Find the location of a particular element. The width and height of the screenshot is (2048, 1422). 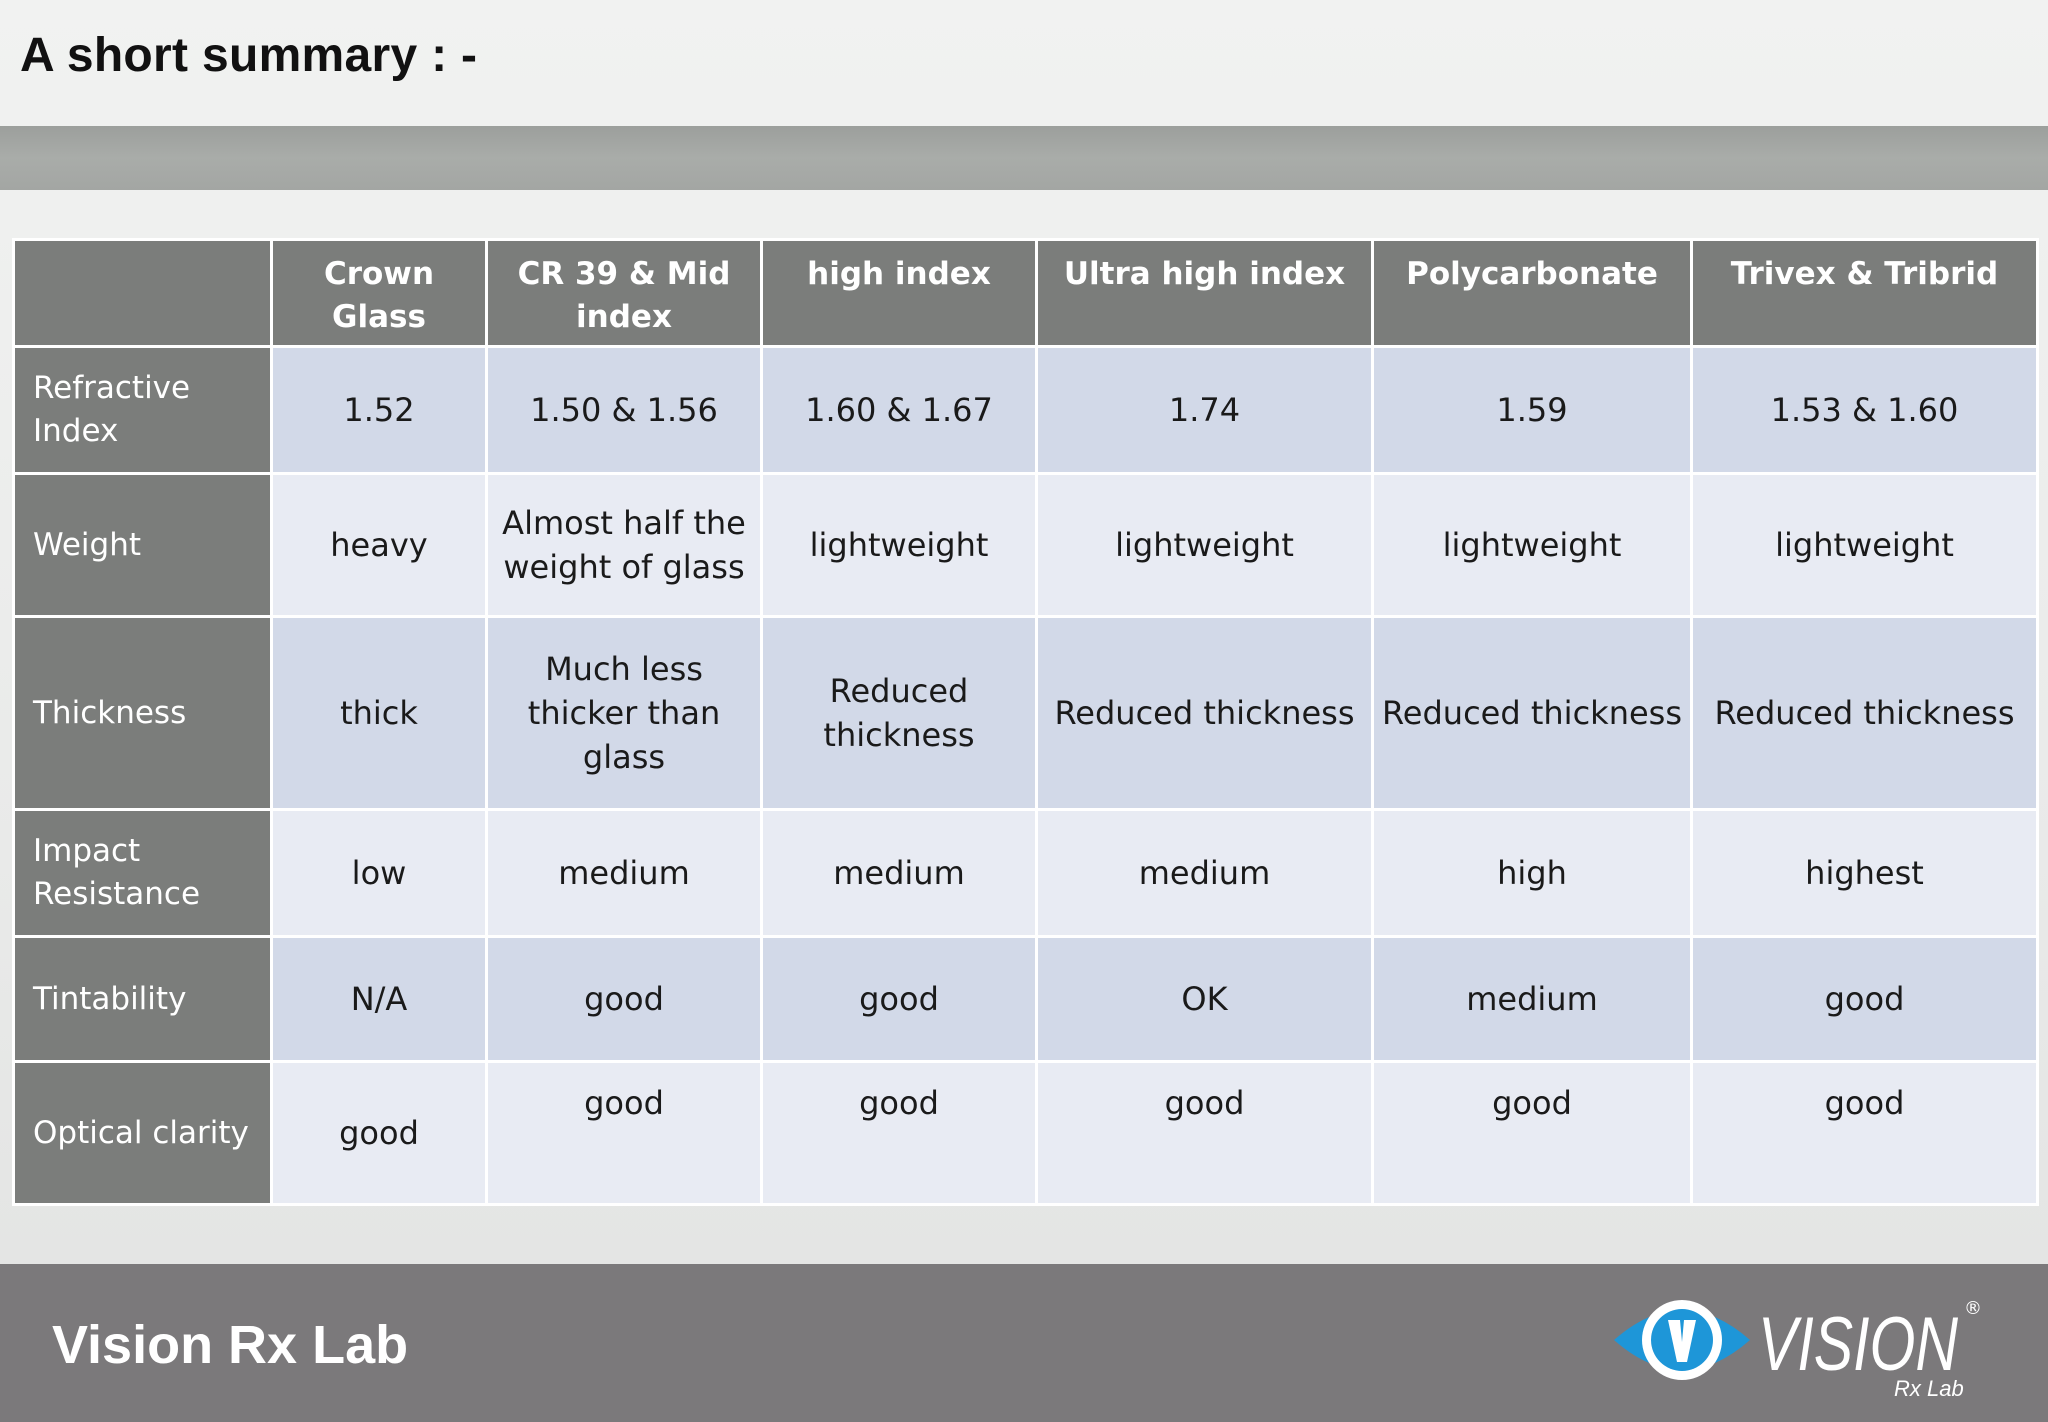

header-cr39-mid-index: CR 39 & Mid index is located at coordinates (624, 293).